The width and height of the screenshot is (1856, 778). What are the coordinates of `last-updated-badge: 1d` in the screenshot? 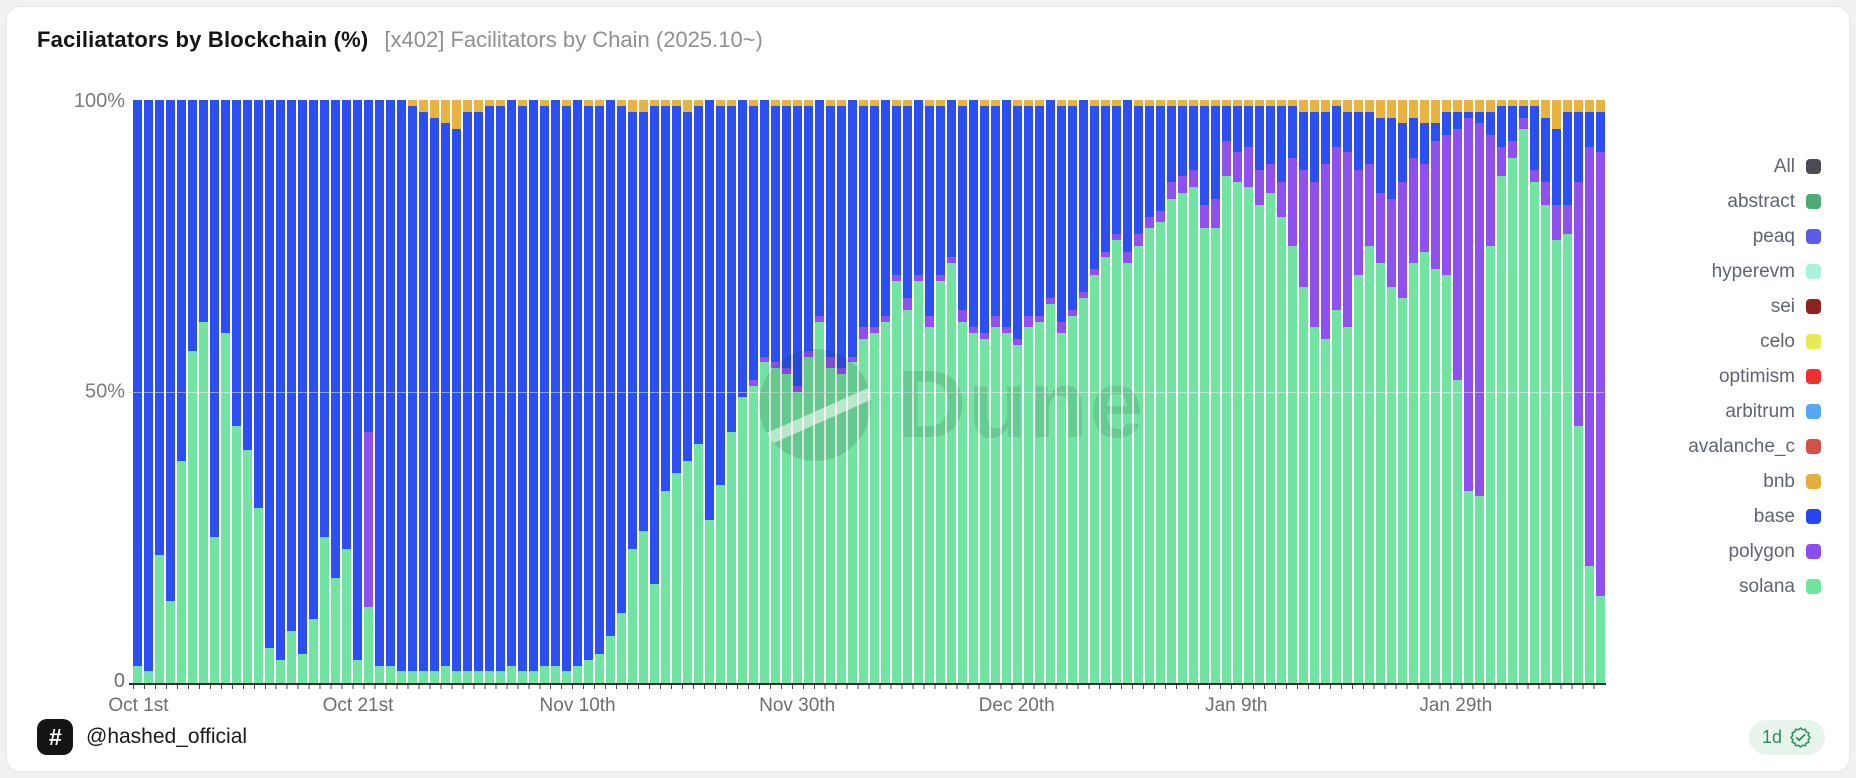 It's located at (1786, 737).